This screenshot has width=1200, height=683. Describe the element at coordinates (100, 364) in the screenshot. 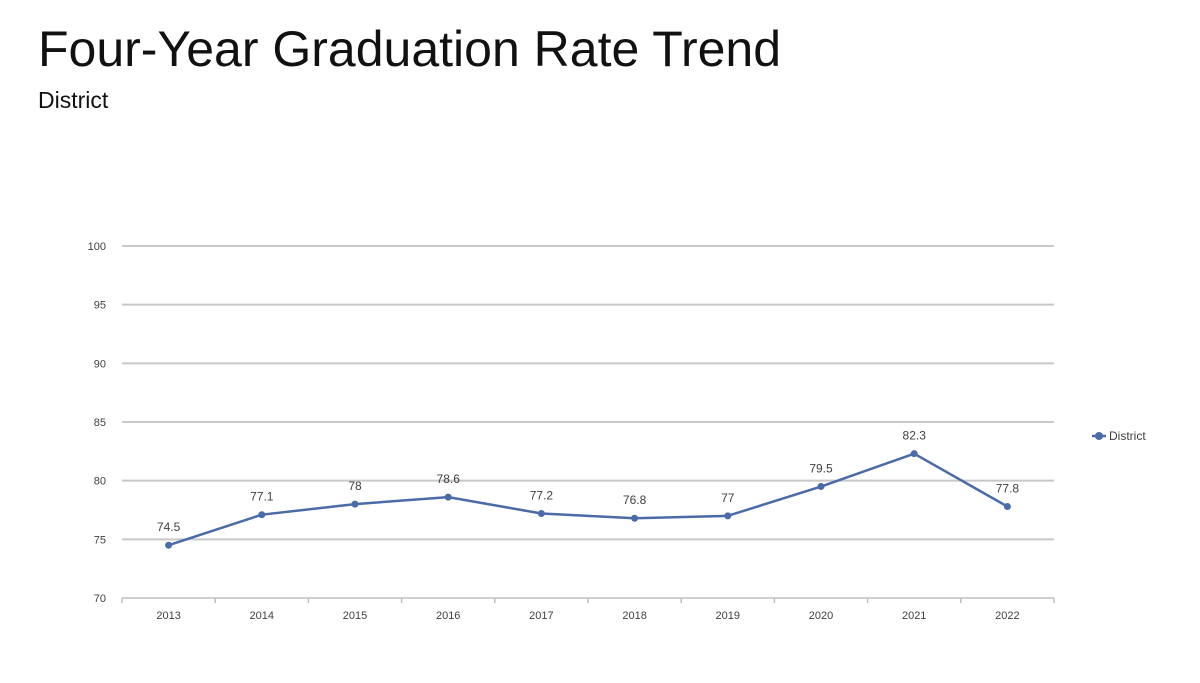

I see `y-tick-label: 90` at that location.